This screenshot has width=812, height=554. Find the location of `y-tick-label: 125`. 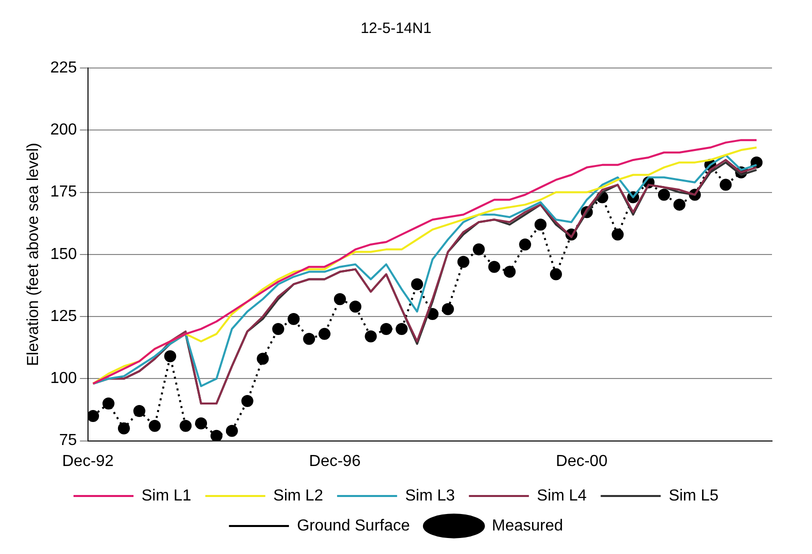

y-tick-label: 125 is located at coordinates (63, 316).